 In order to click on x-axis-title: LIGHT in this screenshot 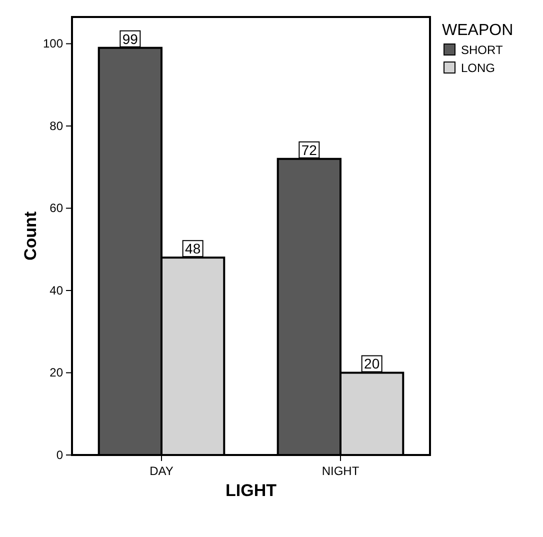, I will do `click(252, 490)`.